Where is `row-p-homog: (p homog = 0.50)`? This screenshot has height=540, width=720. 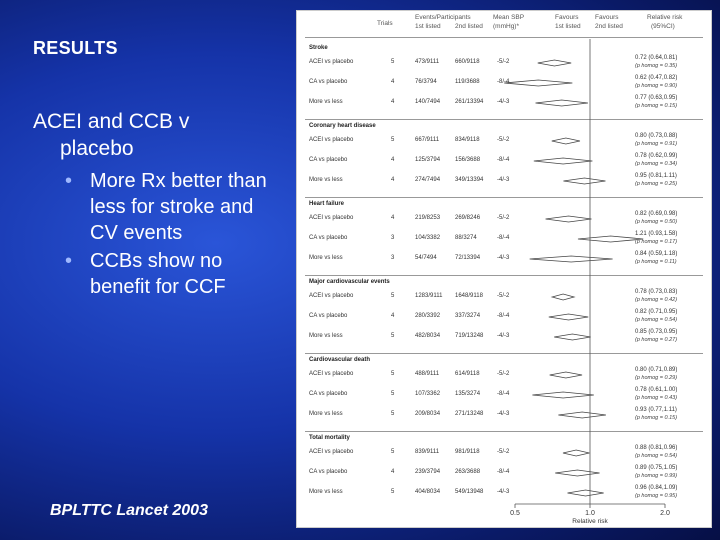 row-p-homog: (p homog = 0.50) is located at coordinates (656, 222).